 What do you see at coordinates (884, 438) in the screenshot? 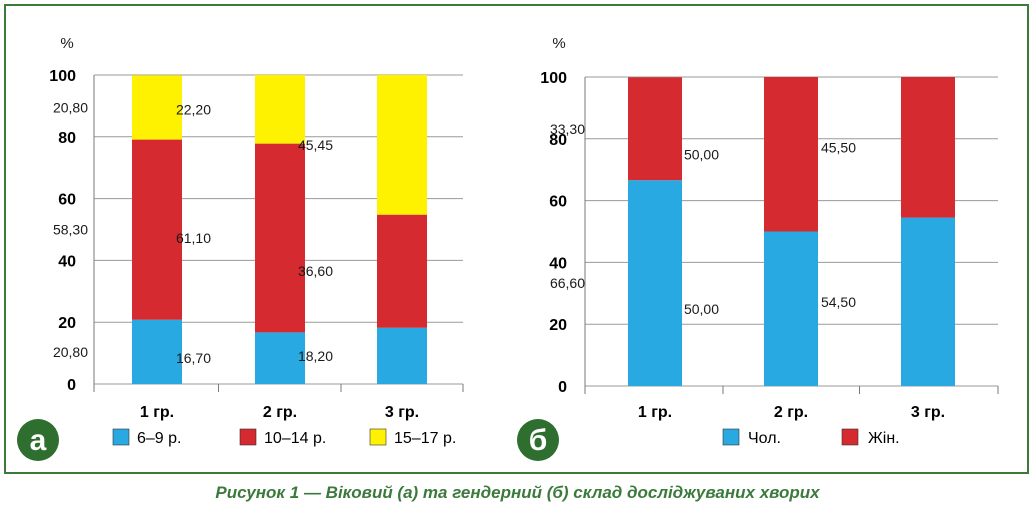
I see `panel2-legend-label: Жін.` at bounding box center [884, 438].